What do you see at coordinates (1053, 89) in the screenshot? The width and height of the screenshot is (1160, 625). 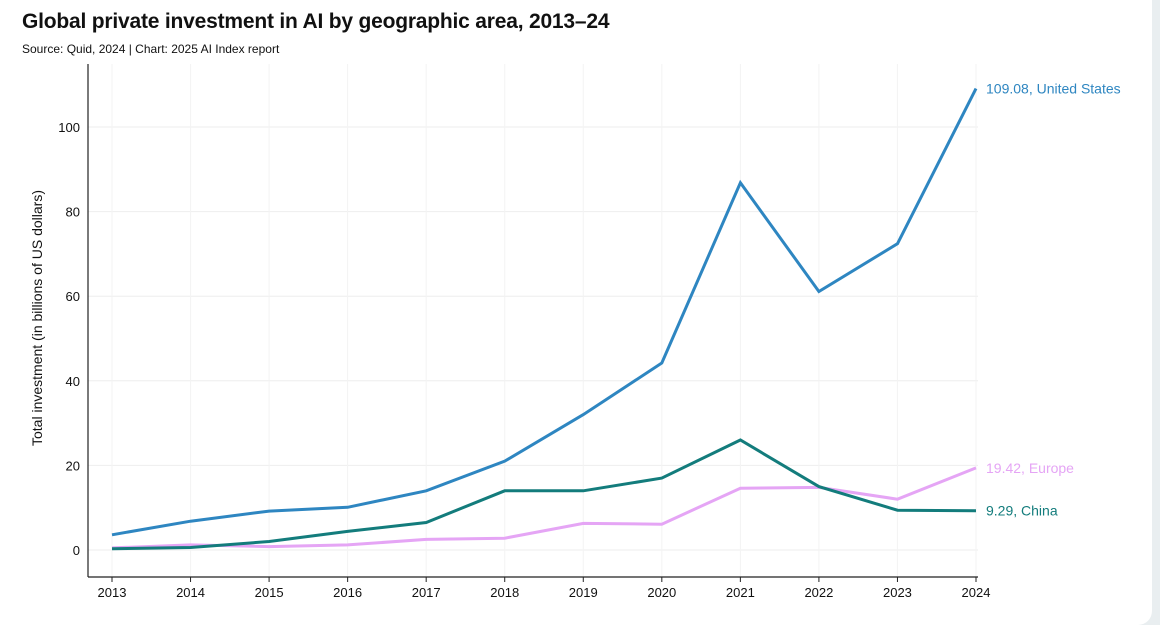 I see `end-label-united-states: 109.08, United States` at bounding box center [1053, 89].